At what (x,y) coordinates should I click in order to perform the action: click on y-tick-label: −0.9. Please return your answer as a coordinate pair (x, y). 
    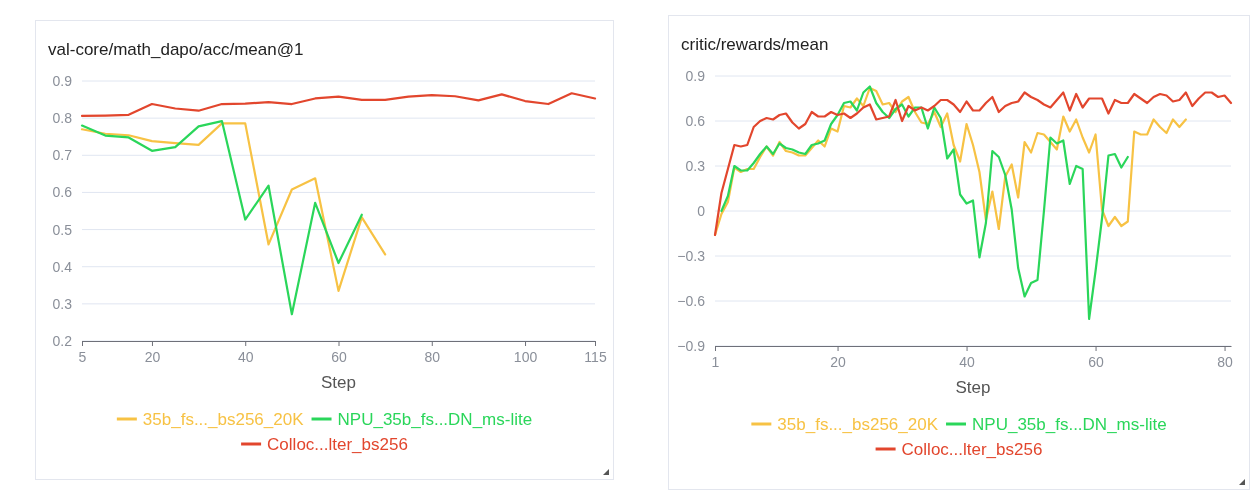
    Looking at the image, I should click on (691, 345).